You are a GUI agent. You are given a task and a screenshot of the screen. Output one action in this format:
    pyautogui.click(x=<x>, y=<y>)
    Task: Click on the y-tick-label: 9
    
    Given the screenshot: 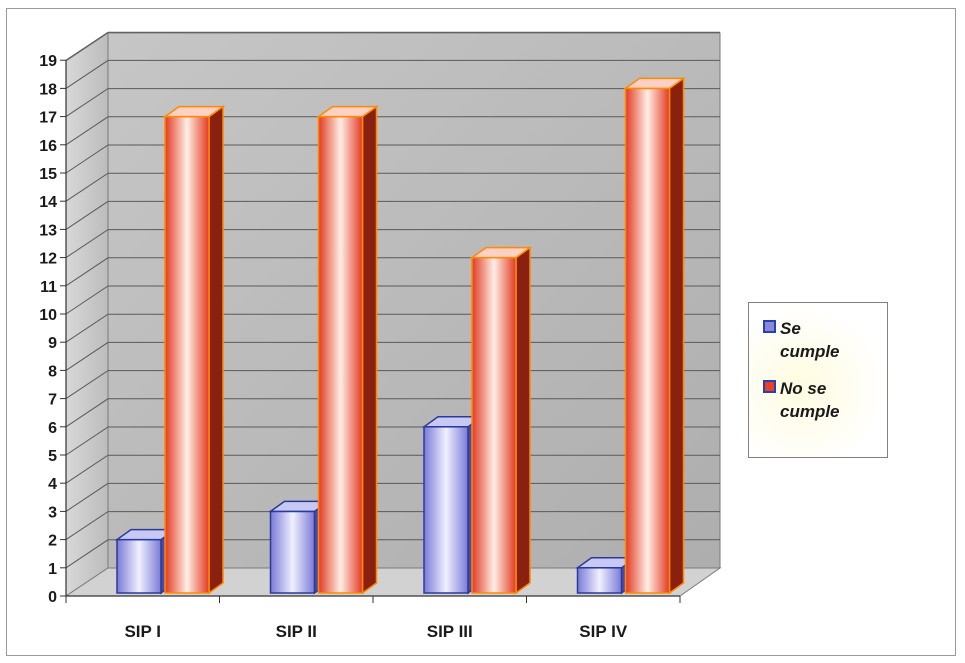 What is the action you would take?
    pyautogui.click(x=52, y=343)
    